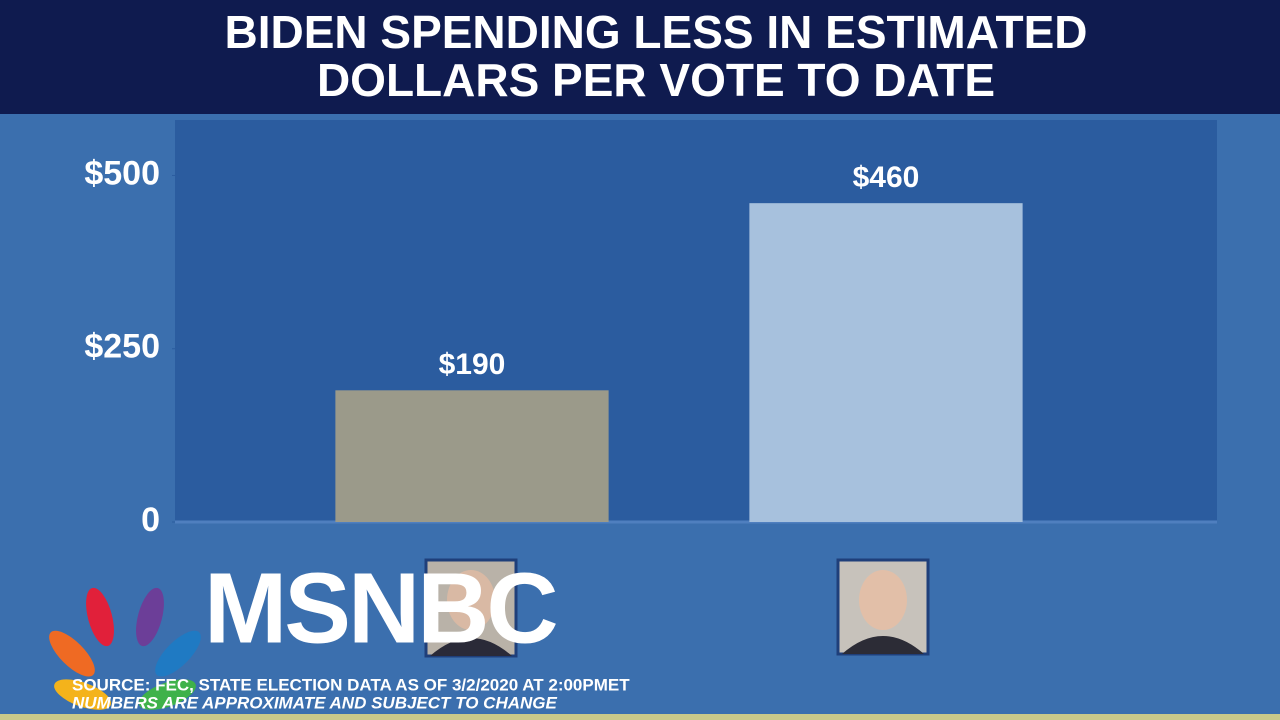 The width and height of the screenshot is (1280, 720). Describe the element at coordinates (380, 608) in the screenshot. I see `logo: MSNBC` at that location.